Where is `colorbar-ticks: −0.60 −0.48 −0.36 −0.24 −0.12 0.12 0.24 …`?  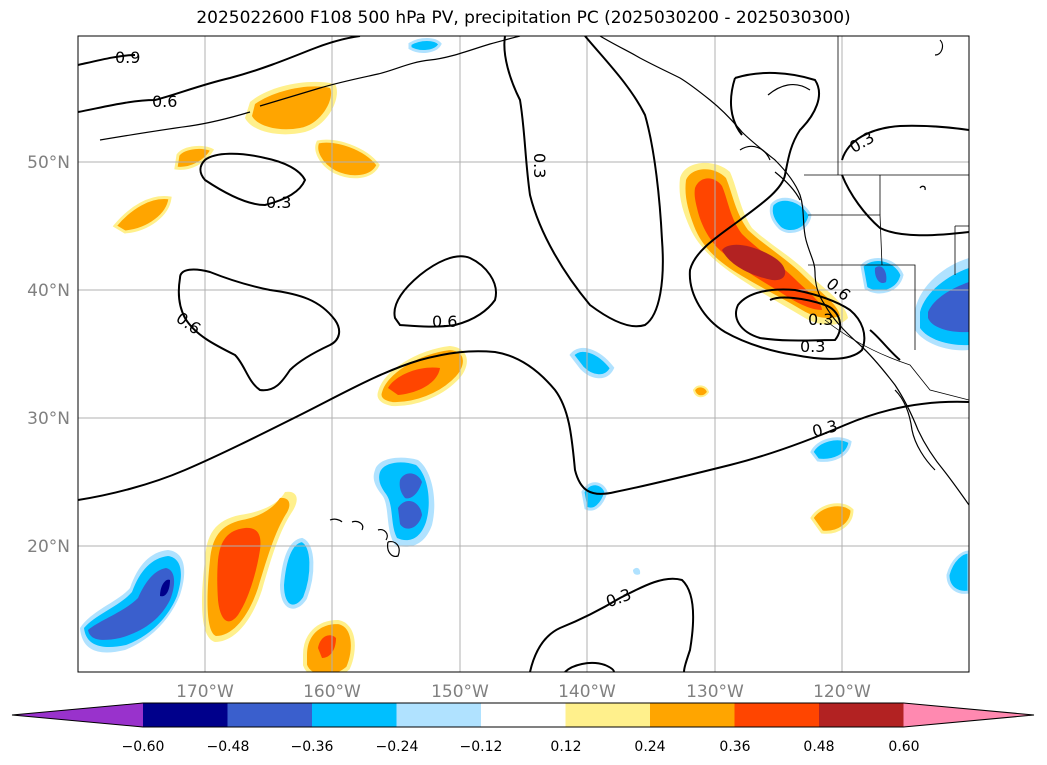
colorbar-ticks: −0.60 −0.48 −0.36 −0.24 −0.12 0.12 0.24 … is located at coordinates (521, 747).